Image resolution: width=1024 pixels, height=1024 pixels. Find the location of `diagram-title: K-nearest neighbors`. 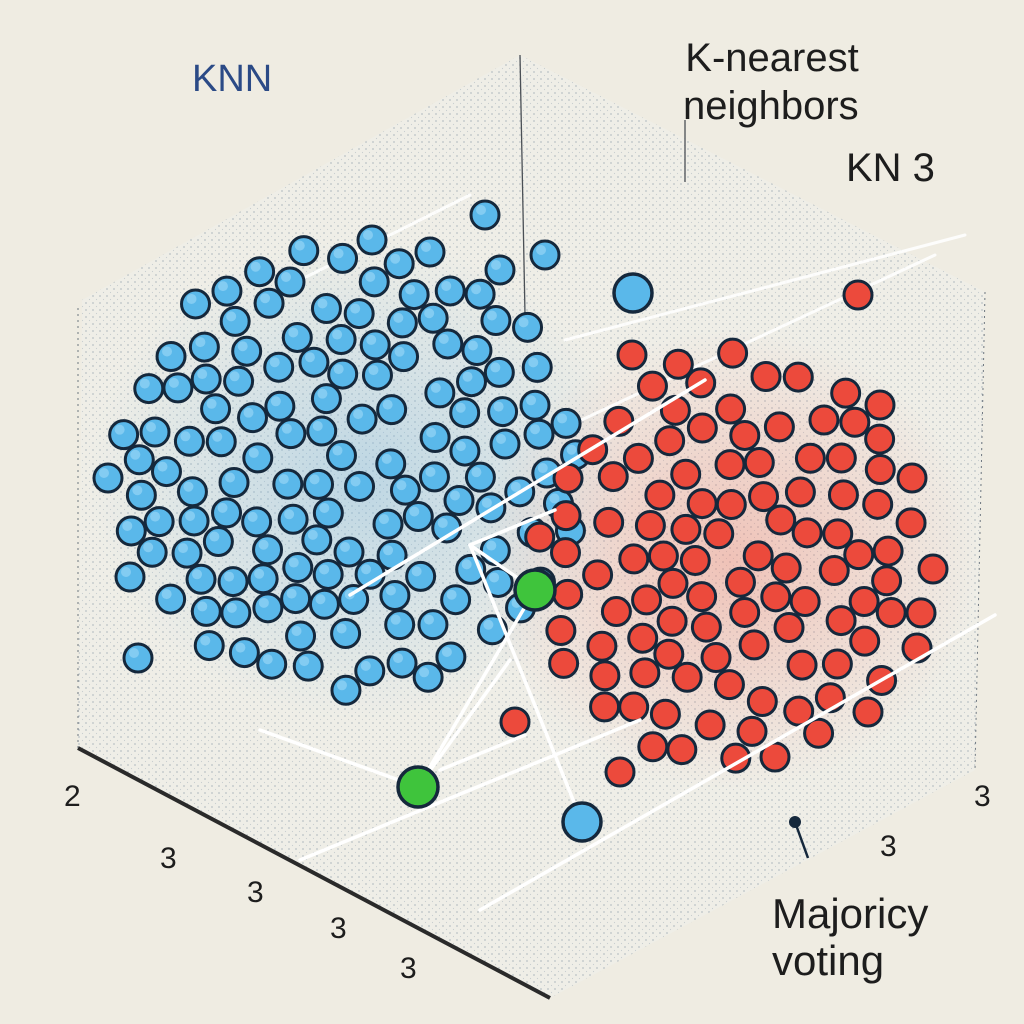

diagram-title: K-nearest neighbors is located at coordinates (771, 82).